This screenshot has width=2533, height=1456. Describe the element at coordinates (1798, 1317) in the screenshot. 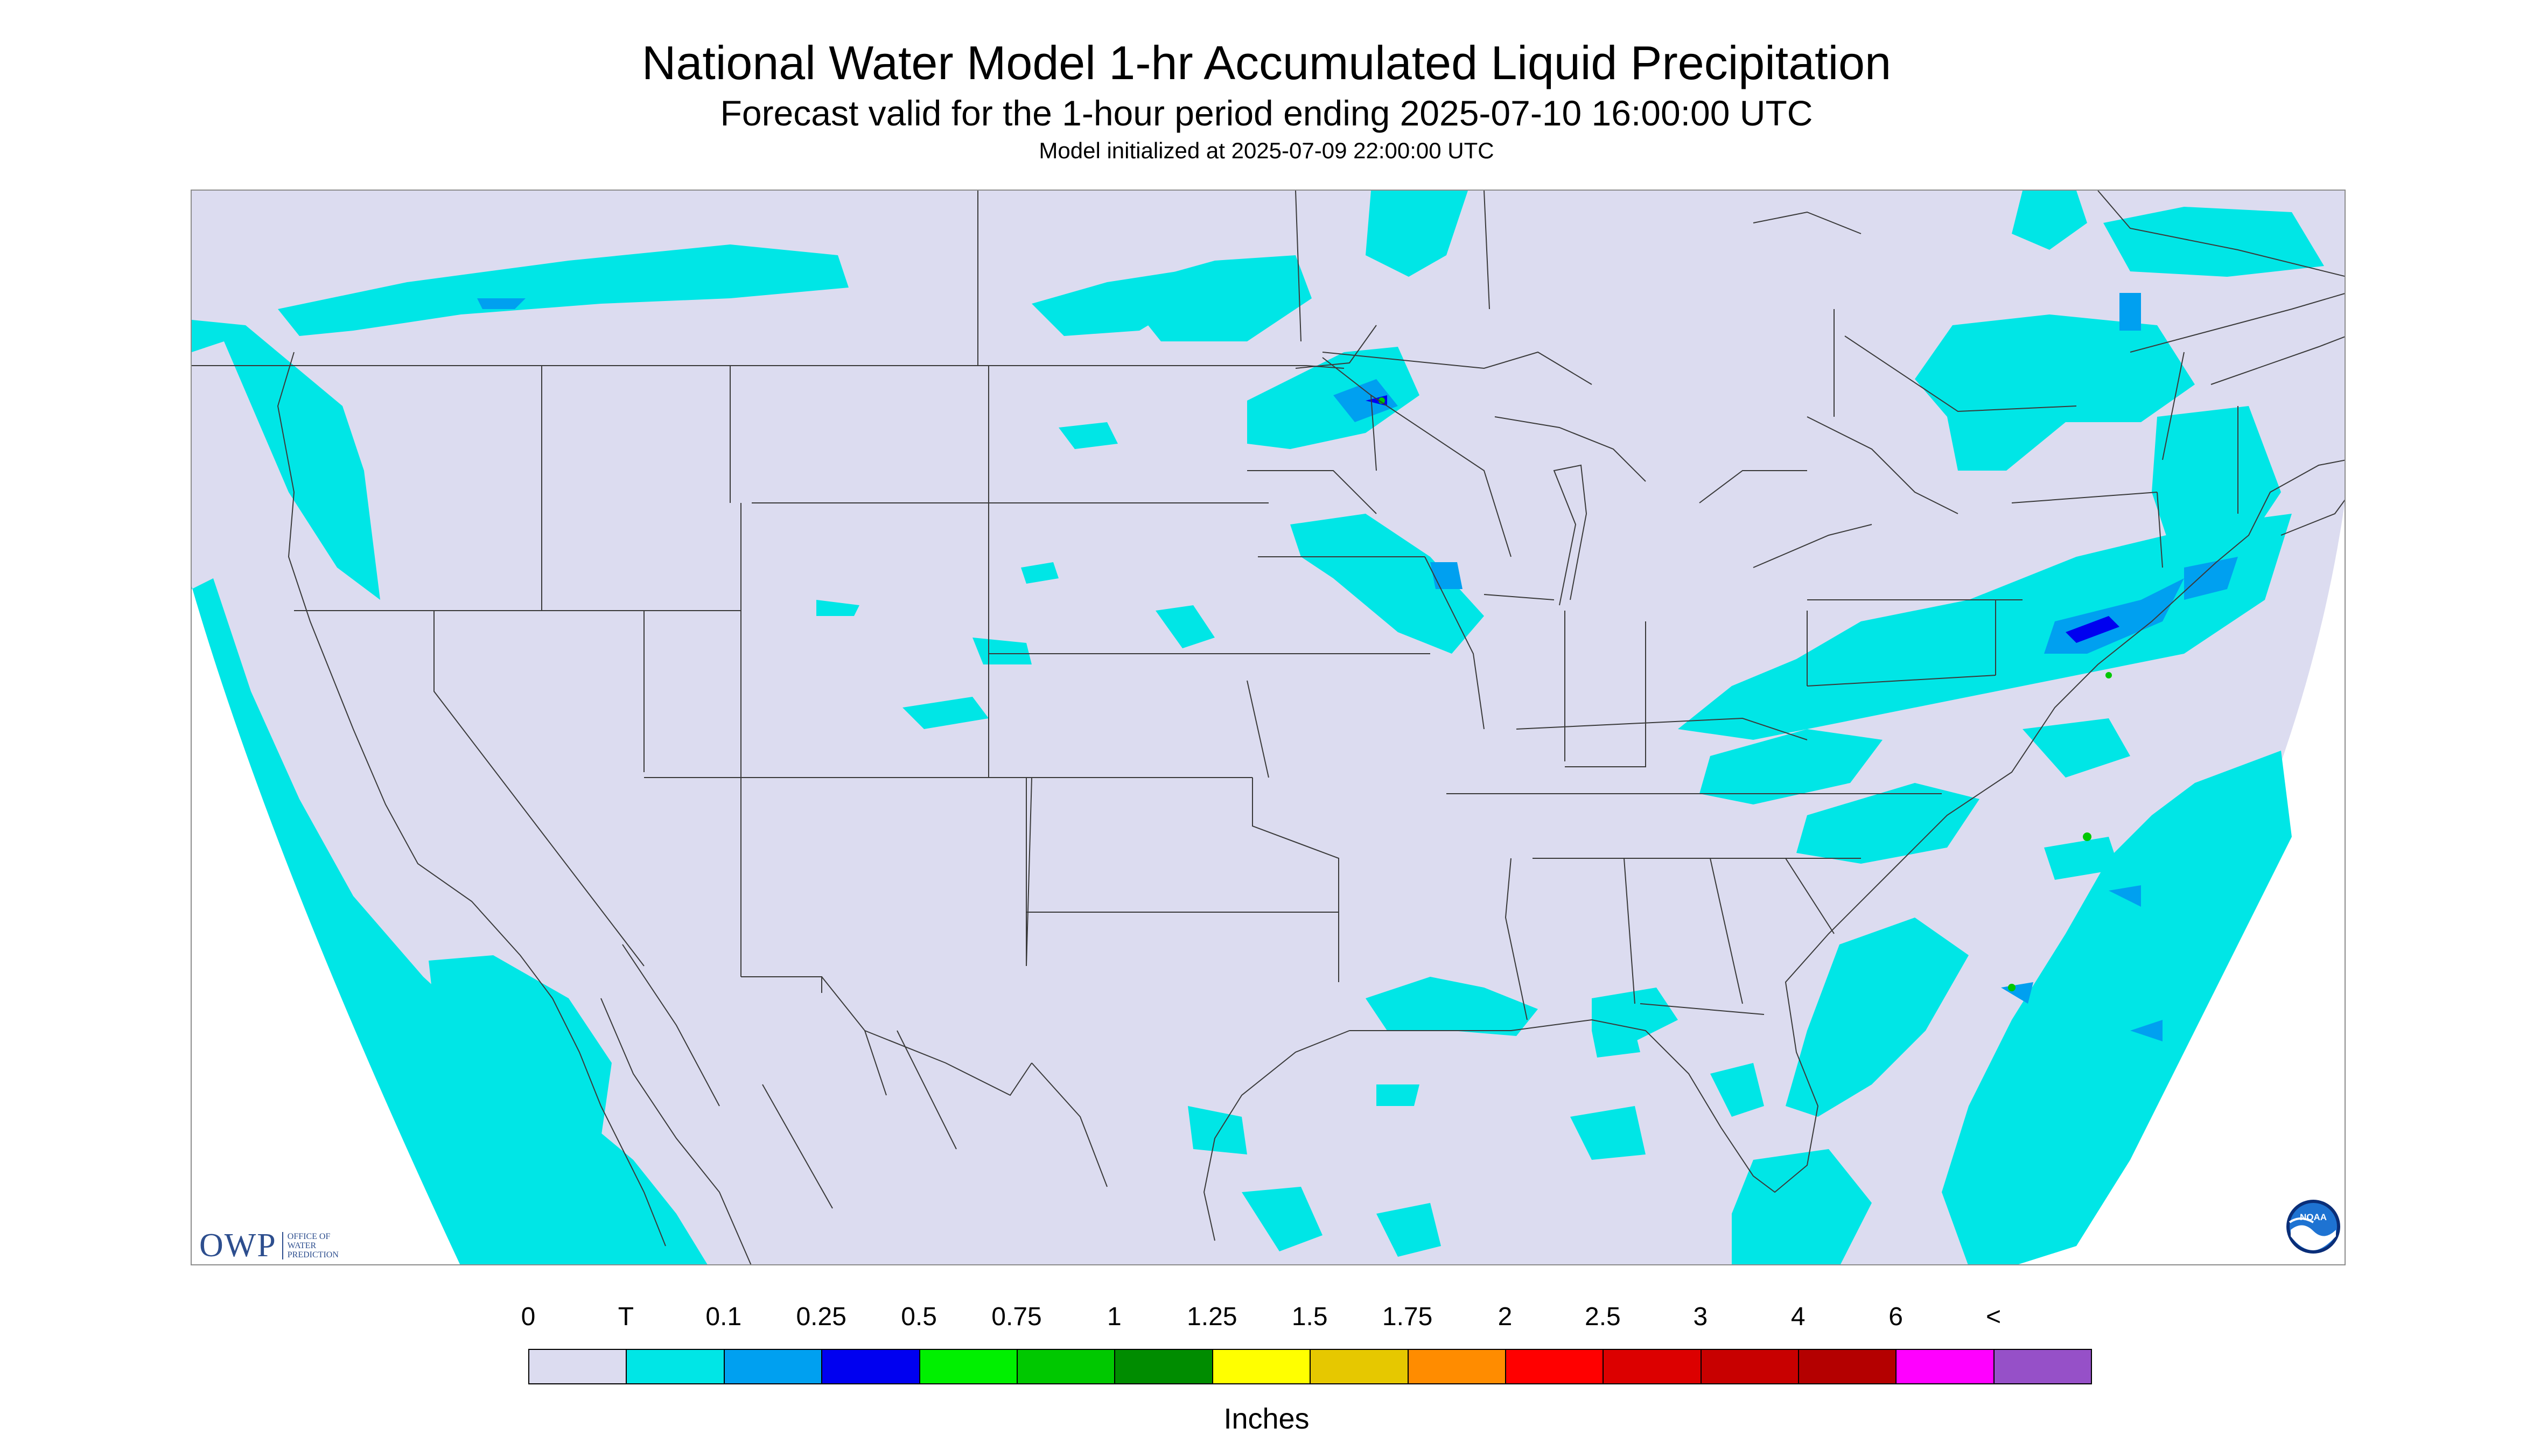

I see `legend-label: 4` at that location.